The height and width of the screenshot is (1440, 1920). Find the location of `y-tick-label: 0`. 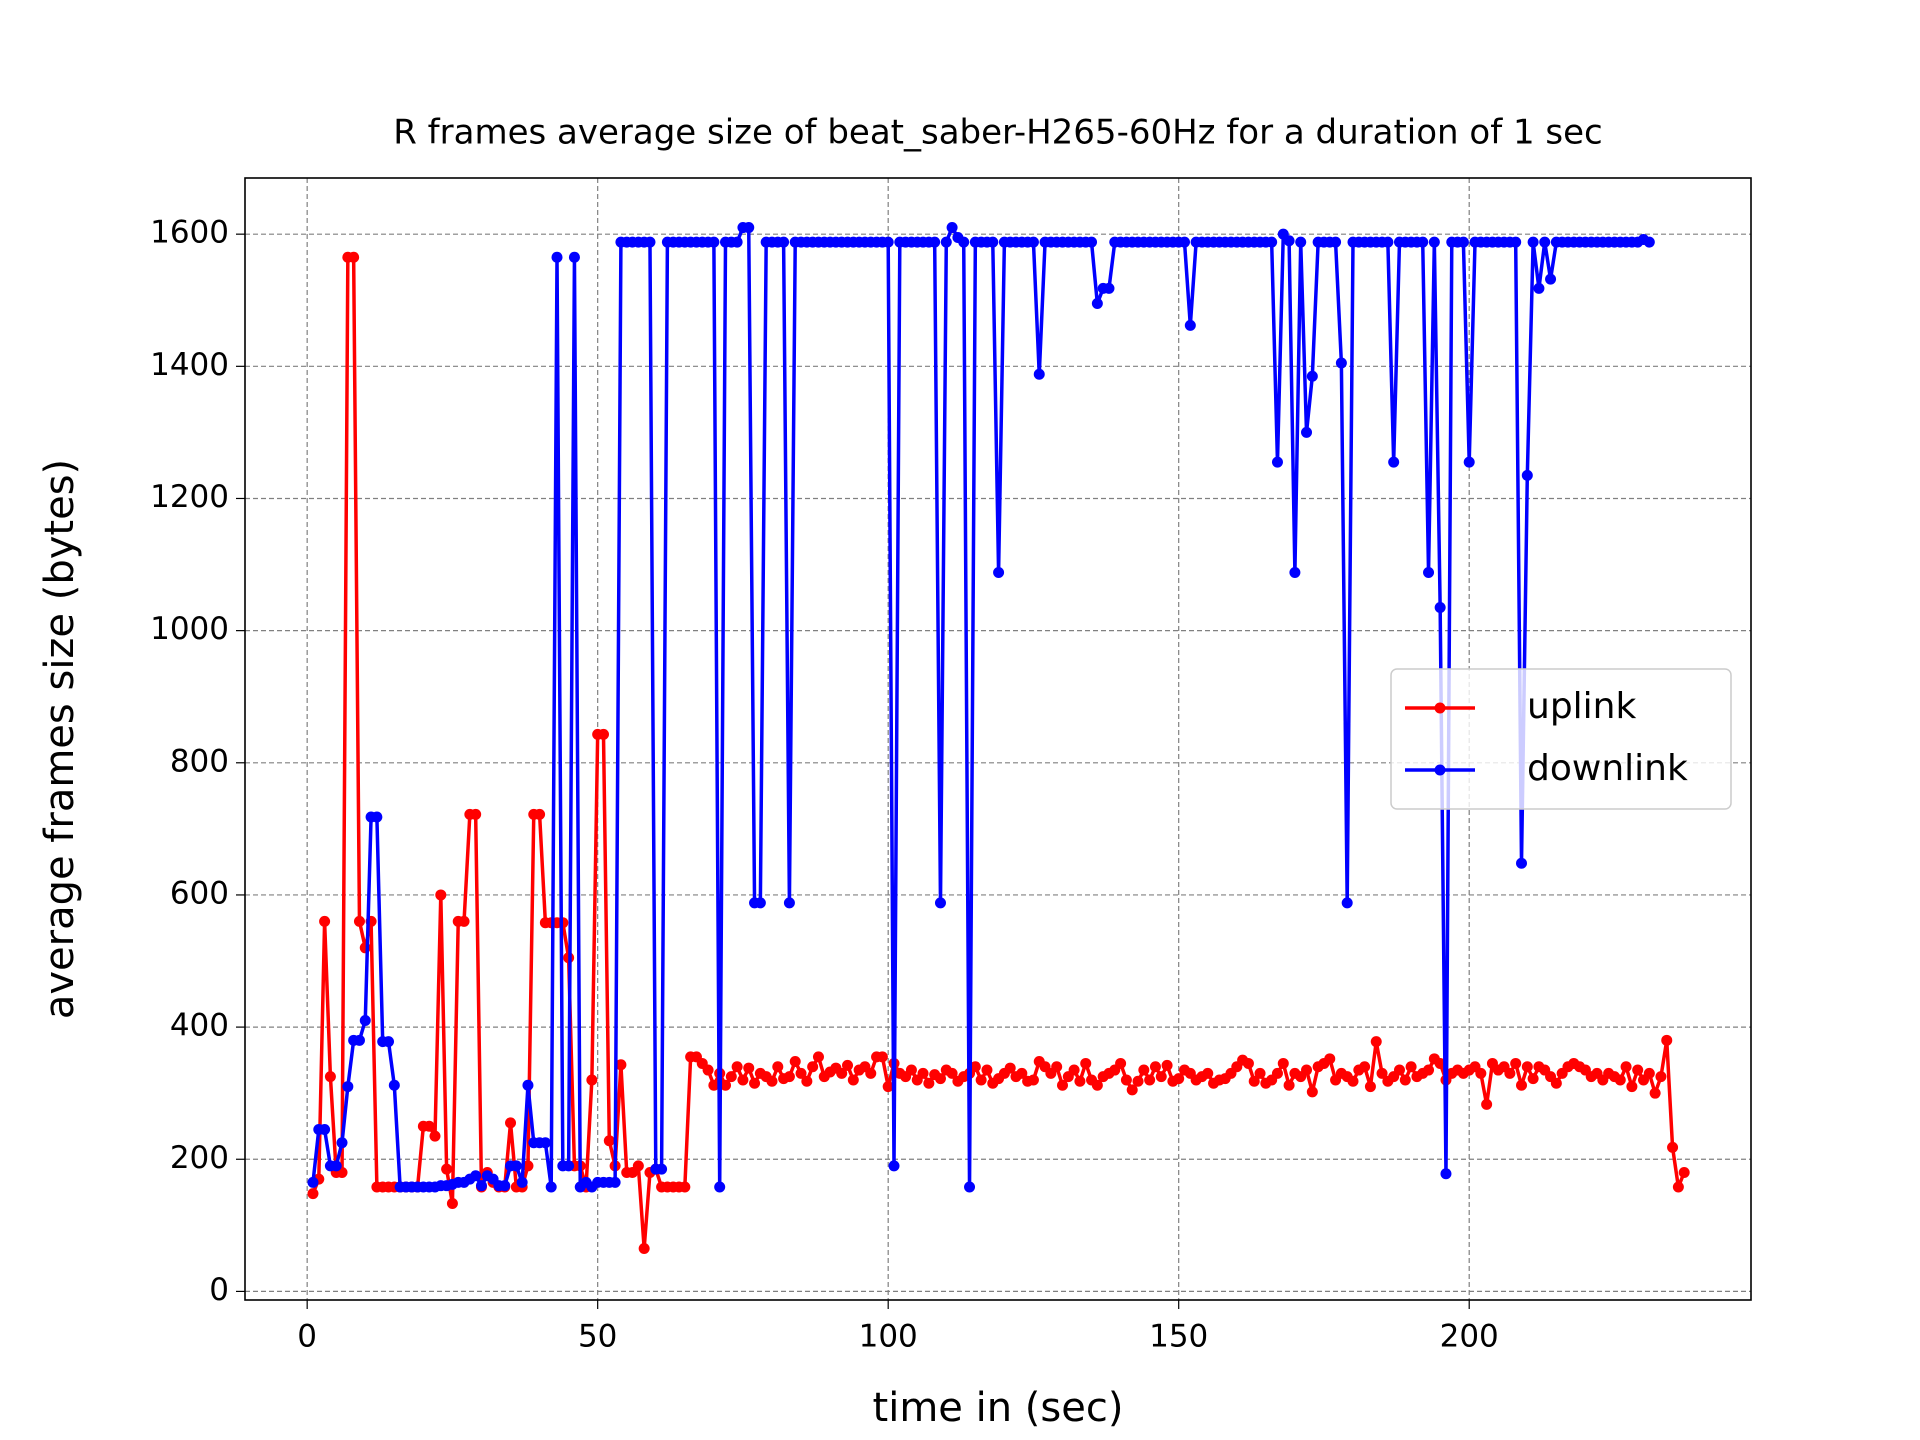

y-tick-label: 0 is located at coordinates (219, 1290).